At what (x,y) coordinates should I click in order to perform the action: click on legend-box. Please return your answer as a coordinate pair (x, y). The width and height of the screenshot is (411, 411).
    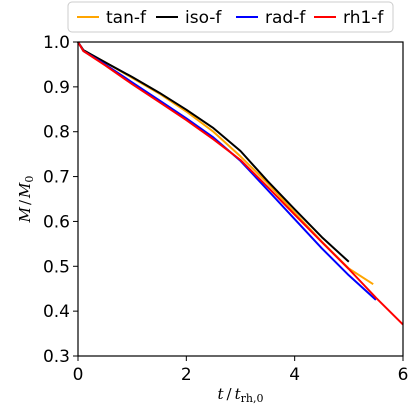
    Looking at the image, I should click on (230, 17).